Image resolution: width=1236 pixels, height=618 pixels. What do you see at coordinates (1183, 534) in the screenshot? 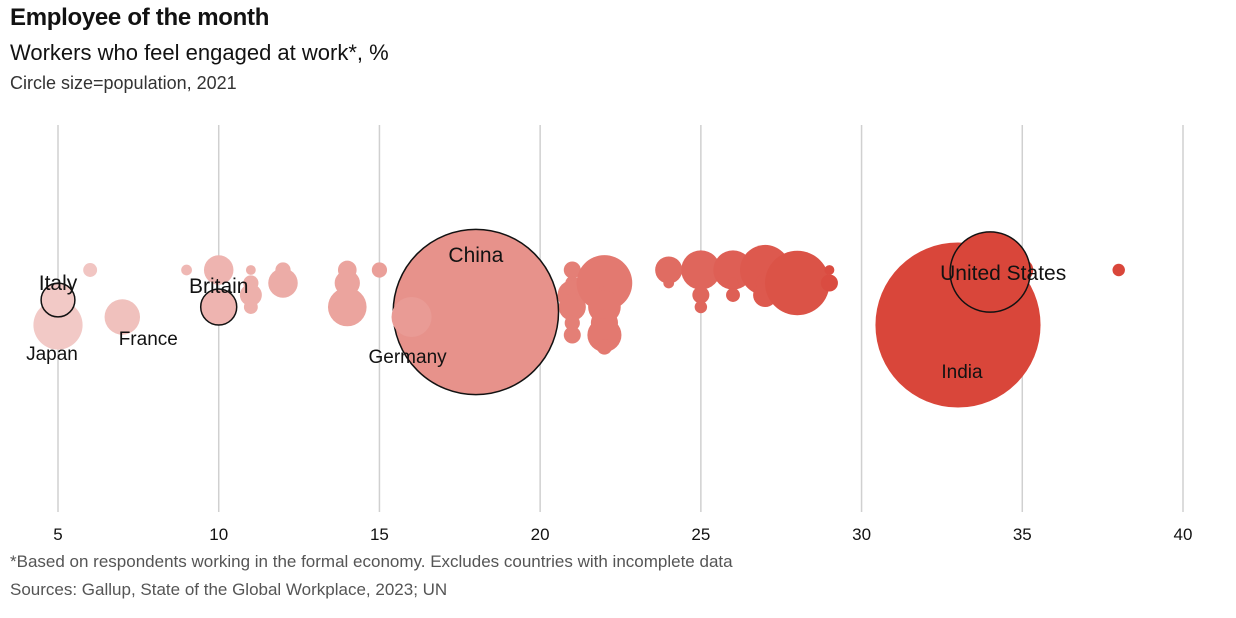
I see `x-tick-label: 40` at bounding box center [1183, 534].